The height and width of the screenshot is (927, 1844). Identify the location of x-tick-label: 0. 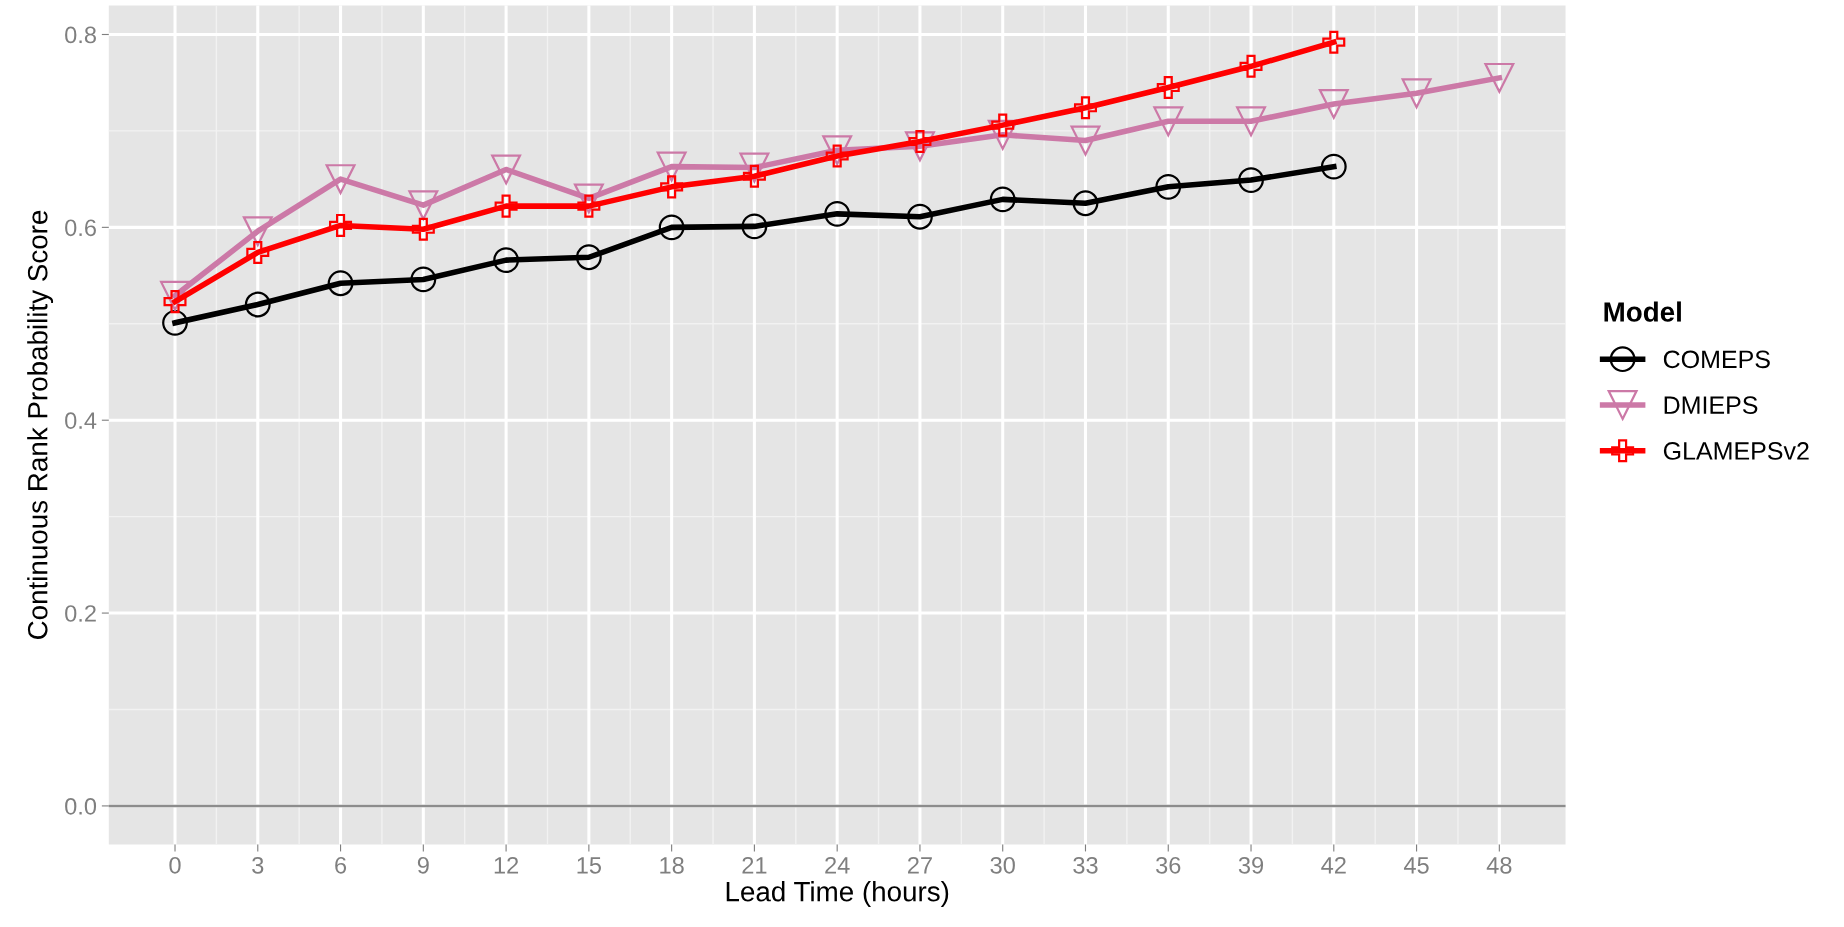
(175, 865).